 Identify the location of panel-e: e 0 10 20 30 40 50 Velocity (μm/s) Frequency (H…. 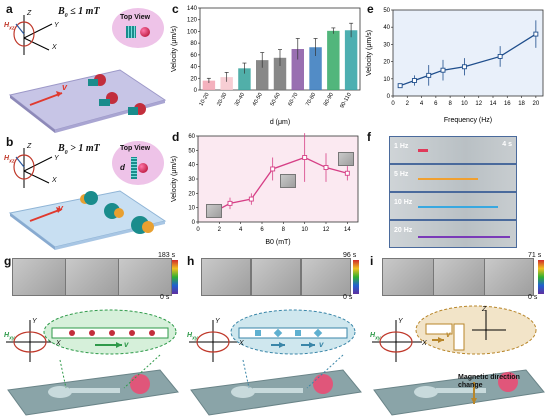
(457, 64).